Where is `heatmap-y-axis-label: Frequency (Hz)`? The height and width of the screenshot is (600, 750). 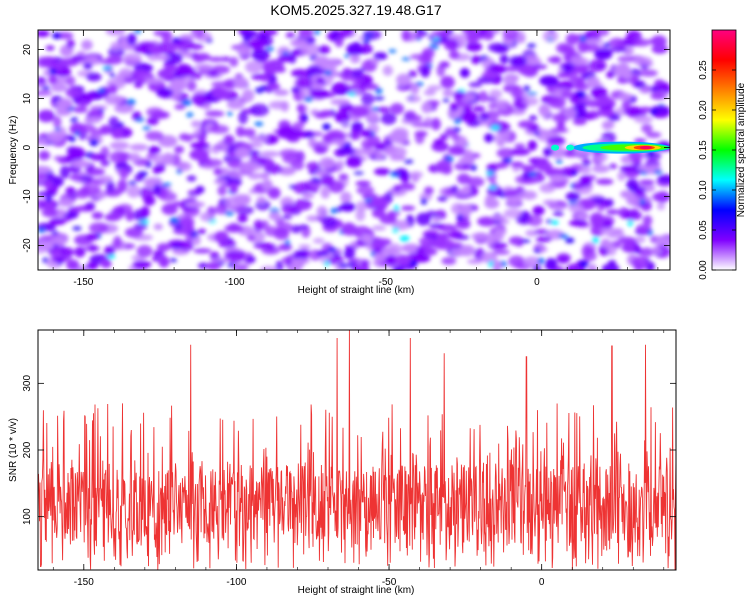 heatmap-y-axis-label: Frequency (Hz) is located at coordinates (13, 150).